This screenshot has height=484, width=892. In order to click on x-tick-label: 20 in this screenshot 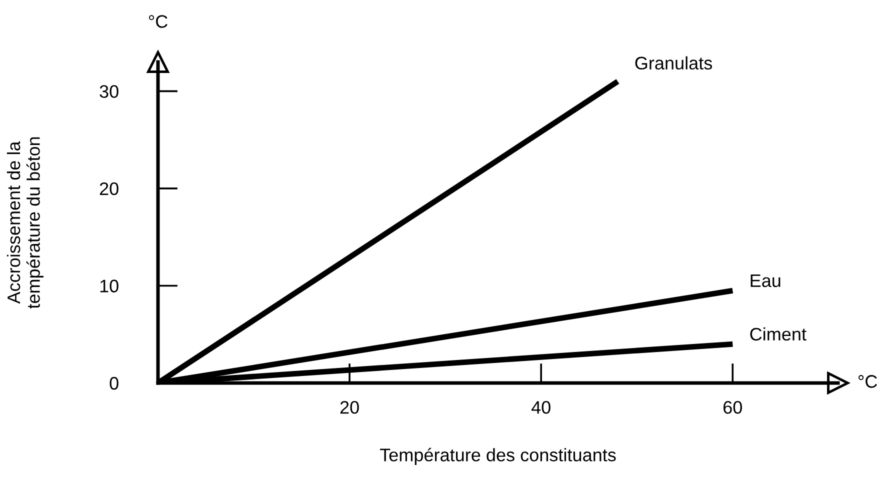, I will do `click(349, 407)`.